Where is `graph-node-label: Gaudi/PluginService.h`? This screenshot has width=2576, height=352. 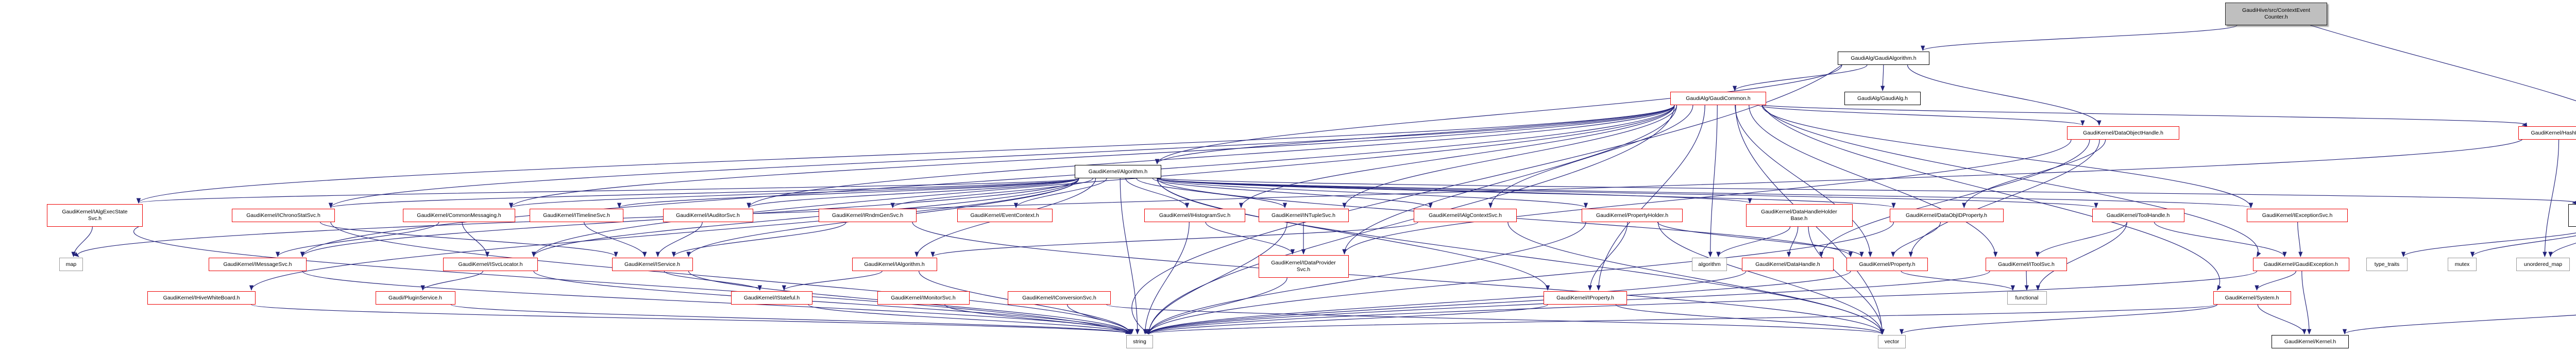
graph-node-label: Gaudi/PluginService.h is located at coordinates (415, 298).